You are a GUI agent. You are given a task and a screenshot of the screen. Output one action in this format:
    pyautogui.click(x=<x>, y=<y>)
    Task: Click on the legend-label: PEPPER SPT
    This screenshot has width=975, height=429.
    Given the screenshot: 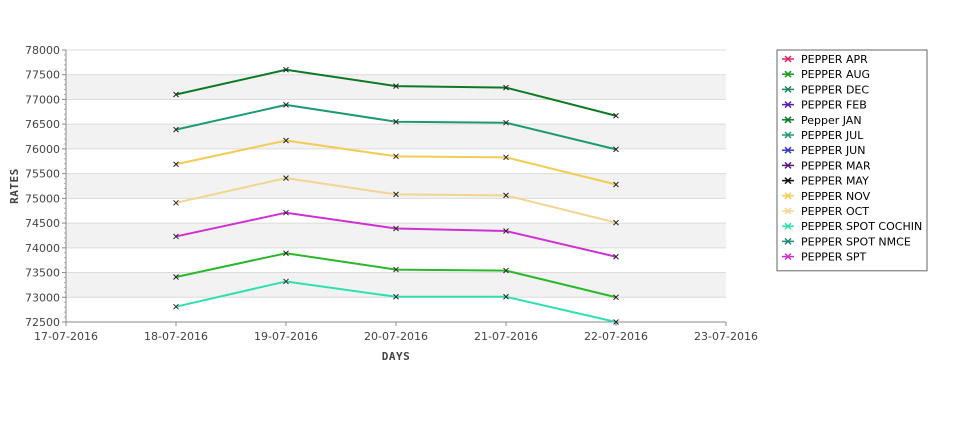 What is the action you would take?
    pyautogui.click(x=834, y=257)
    